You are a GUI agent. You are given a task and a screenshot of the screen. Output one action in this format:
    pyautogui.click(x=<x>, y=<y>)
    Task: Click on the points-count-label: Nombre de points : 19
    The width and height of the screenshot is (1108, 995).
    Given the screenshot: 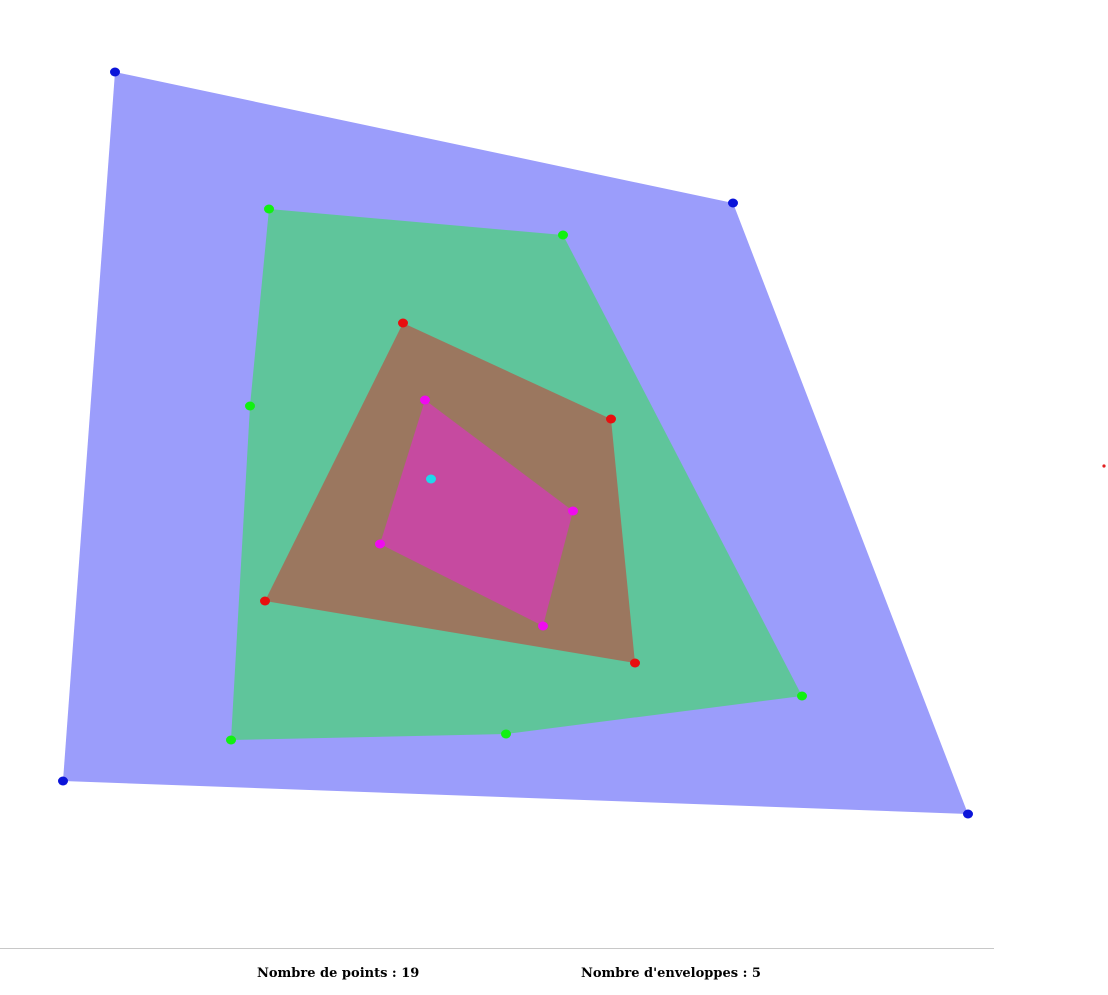 What is the action you would take?
    pyautogui.click(x=338, y=973)
    